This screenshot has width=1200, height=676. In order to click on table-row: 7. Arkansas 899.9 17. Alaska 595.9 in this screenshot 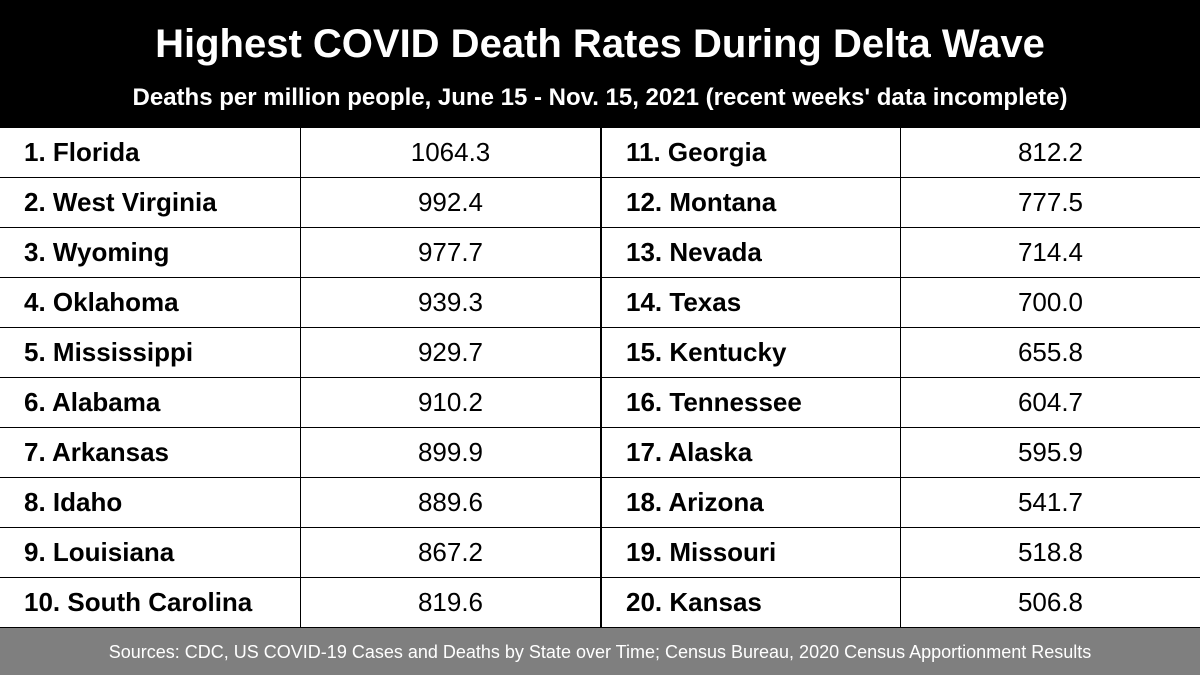, I will do `click(600, 453)`.